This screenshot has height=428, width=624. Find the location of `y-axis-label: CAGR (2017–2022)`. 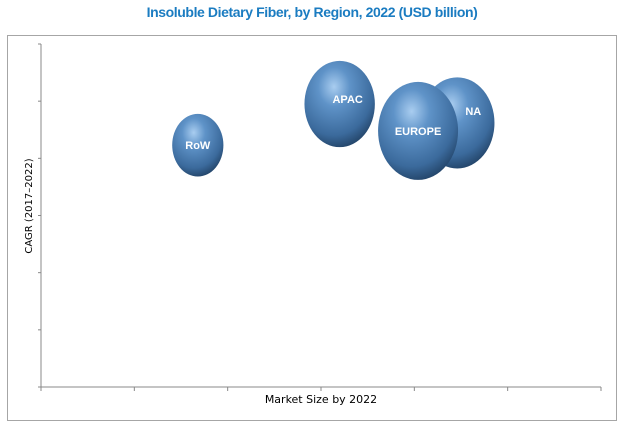

y-axis-label: CAGR (2017–2022) is located at coordinates (29, 205).